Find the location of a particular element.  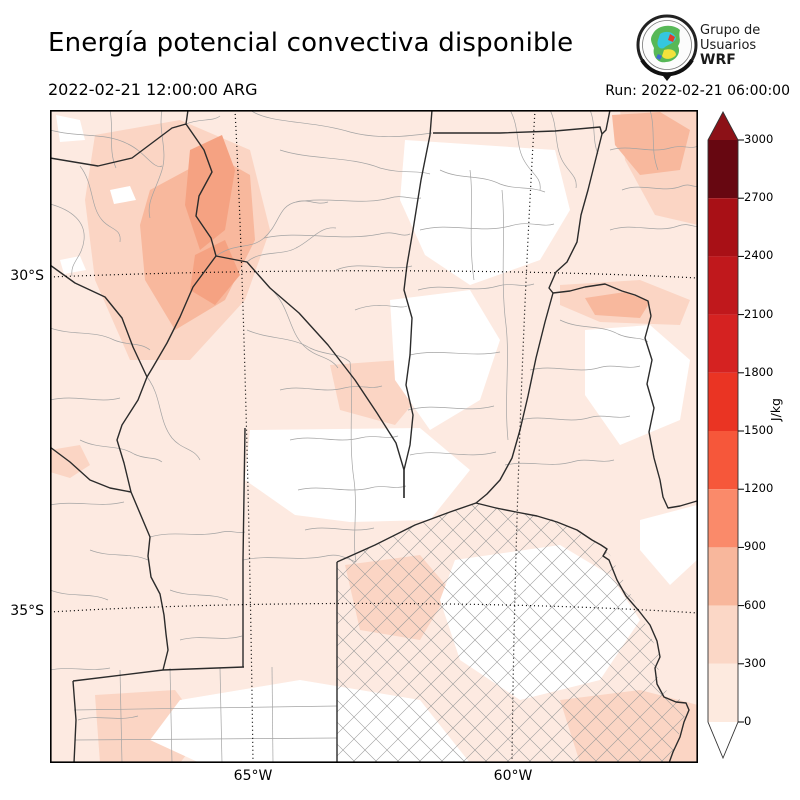

colorbar-tick-label: 2700 is located at coordinates (759, 197).